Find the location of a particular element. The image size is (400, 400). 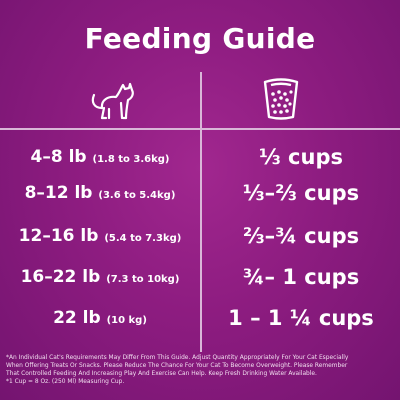

amount-cups: ⅓ cups is located at coordinates (301, 157).